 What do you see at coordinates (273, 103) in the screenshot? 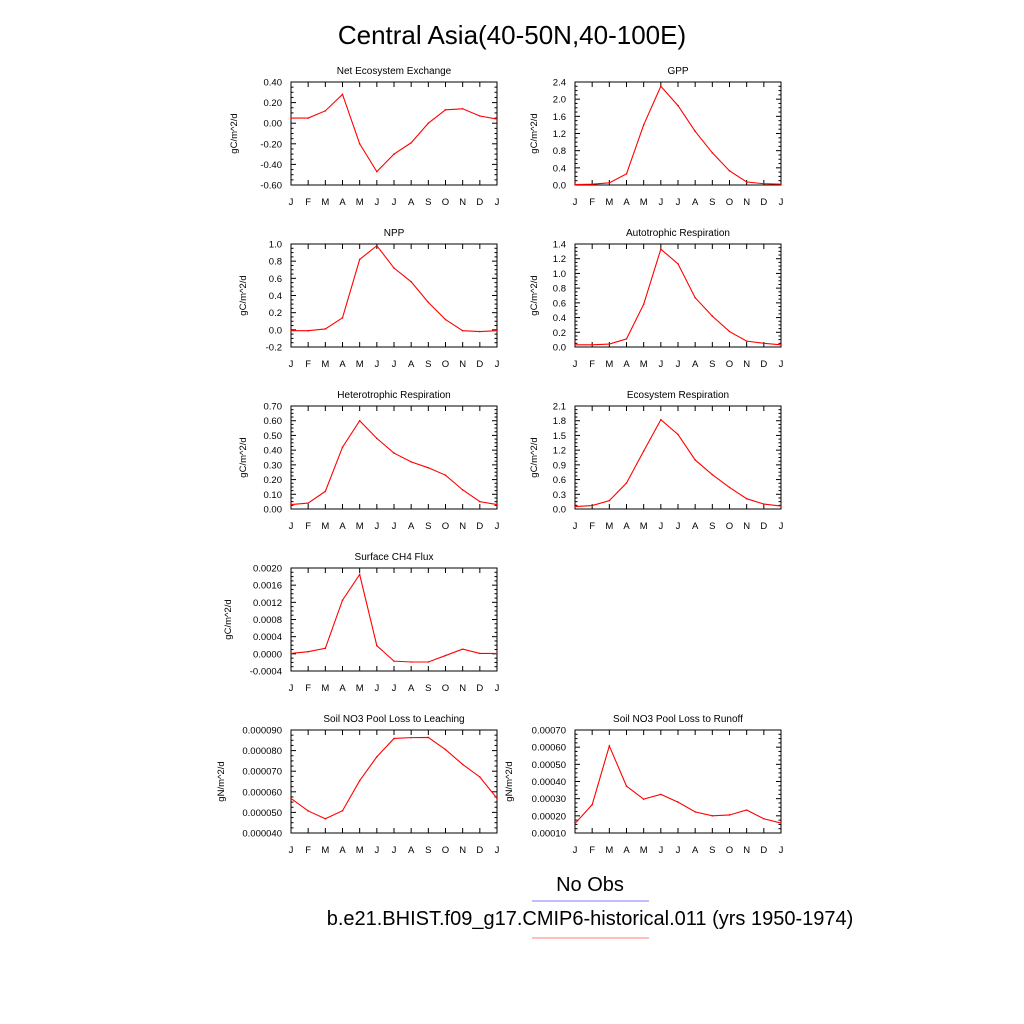
I see `y-tick-label: 0.20` at bounding box center [273, 103].